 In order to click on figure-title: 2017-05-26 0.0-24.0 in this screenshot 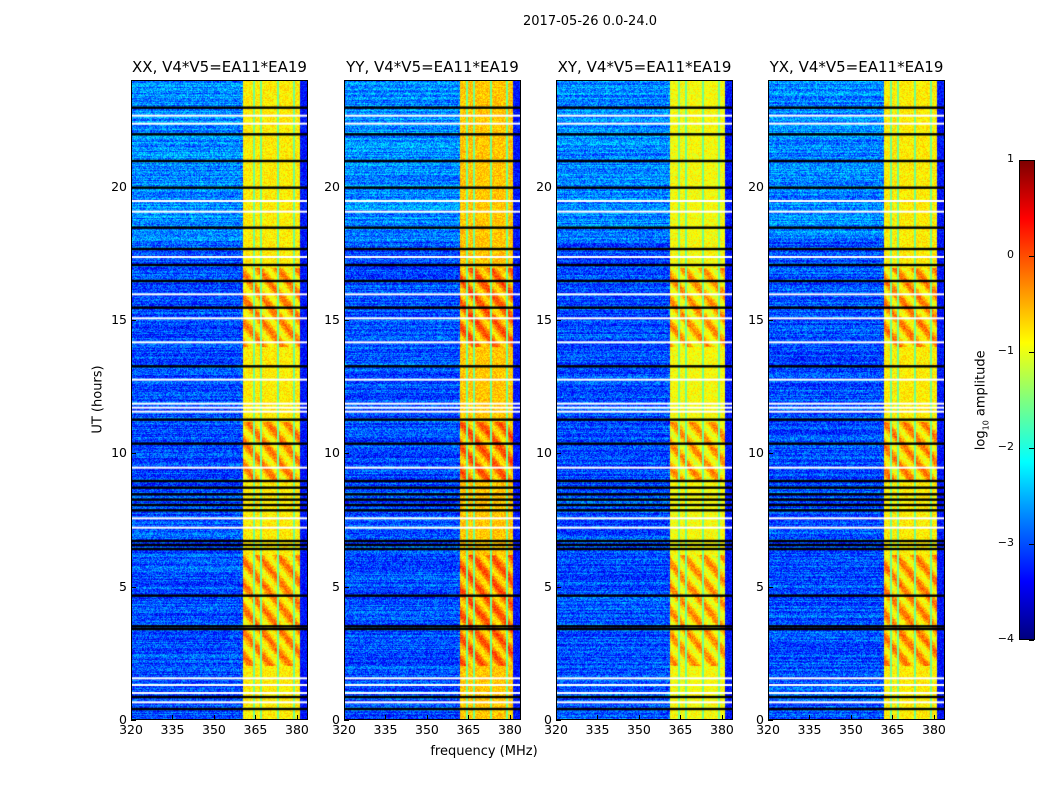, I will do `click(590, 21)`.